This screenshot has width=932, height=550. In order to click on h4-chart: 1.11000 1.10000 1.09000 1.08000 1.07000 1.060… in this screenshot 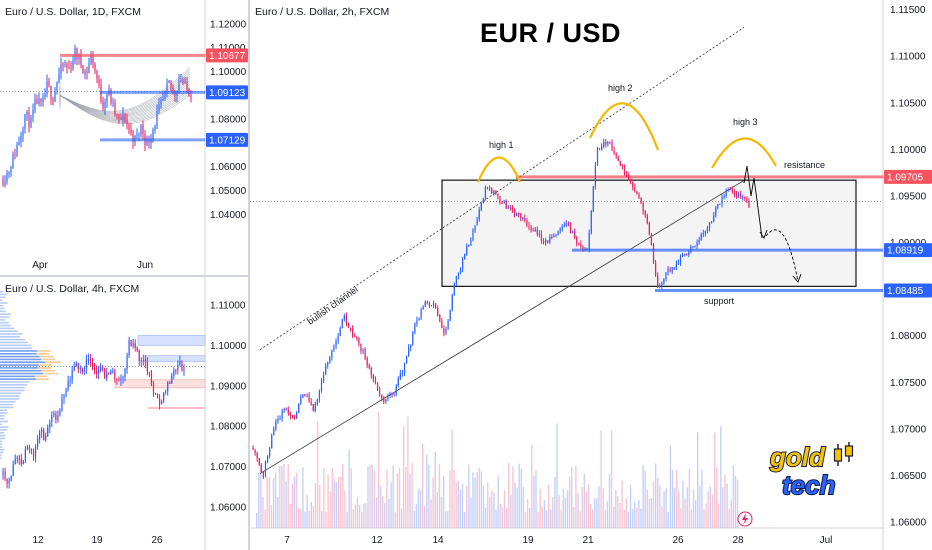, I will do `click(124, 413)`.